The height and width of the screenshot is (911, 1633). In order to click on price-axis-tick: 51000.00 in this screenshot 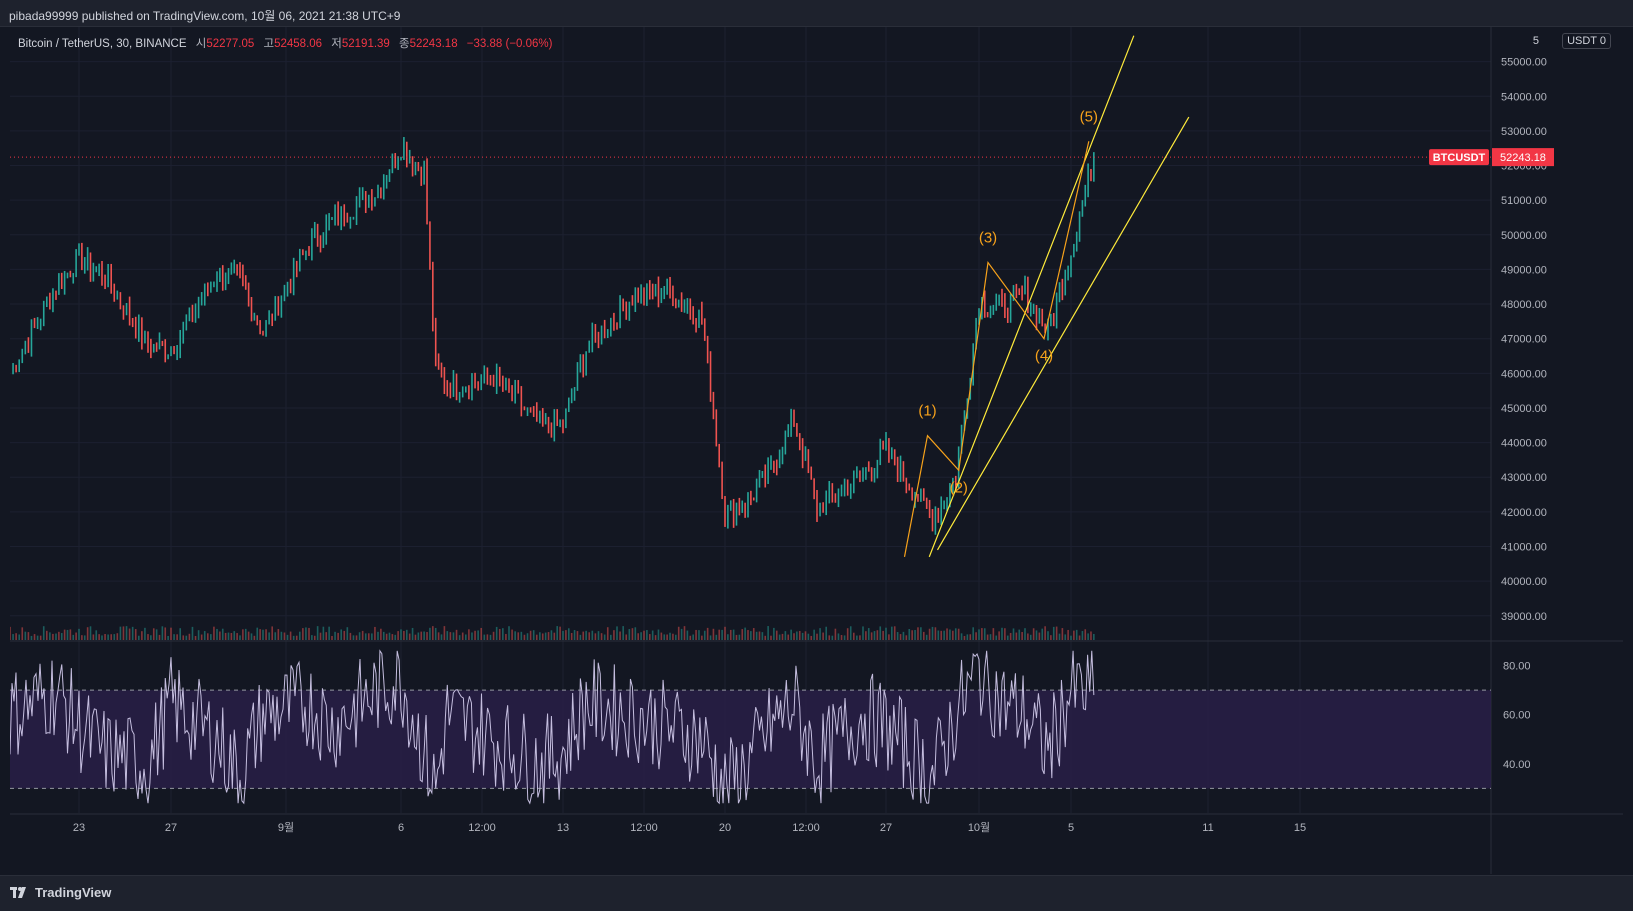, I will do `click(1524, 201)`.